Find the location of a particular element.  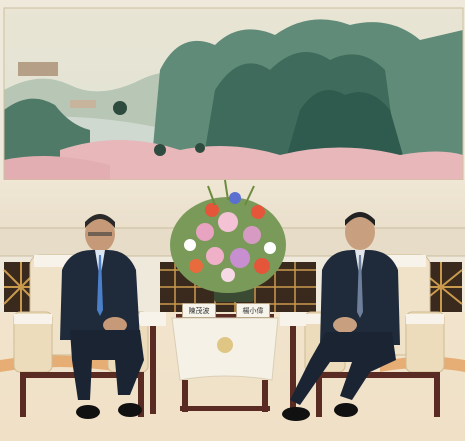

name-placard-right: 楊小偉 is located at coordinates (253, 310).